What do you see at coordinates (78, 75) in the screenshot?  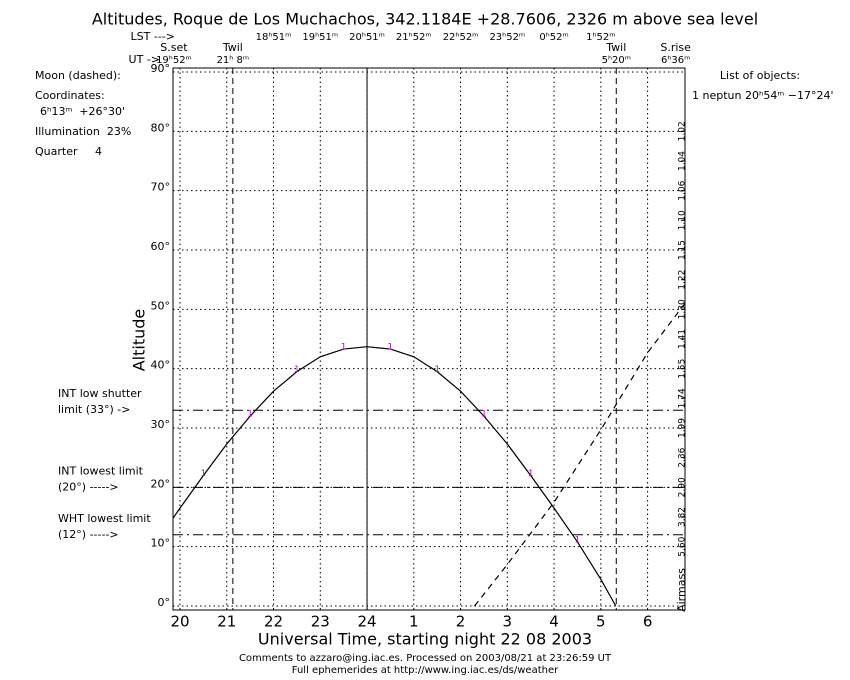 I see `moon-title: Moon (dashed):` at bounding box center [78, 75].